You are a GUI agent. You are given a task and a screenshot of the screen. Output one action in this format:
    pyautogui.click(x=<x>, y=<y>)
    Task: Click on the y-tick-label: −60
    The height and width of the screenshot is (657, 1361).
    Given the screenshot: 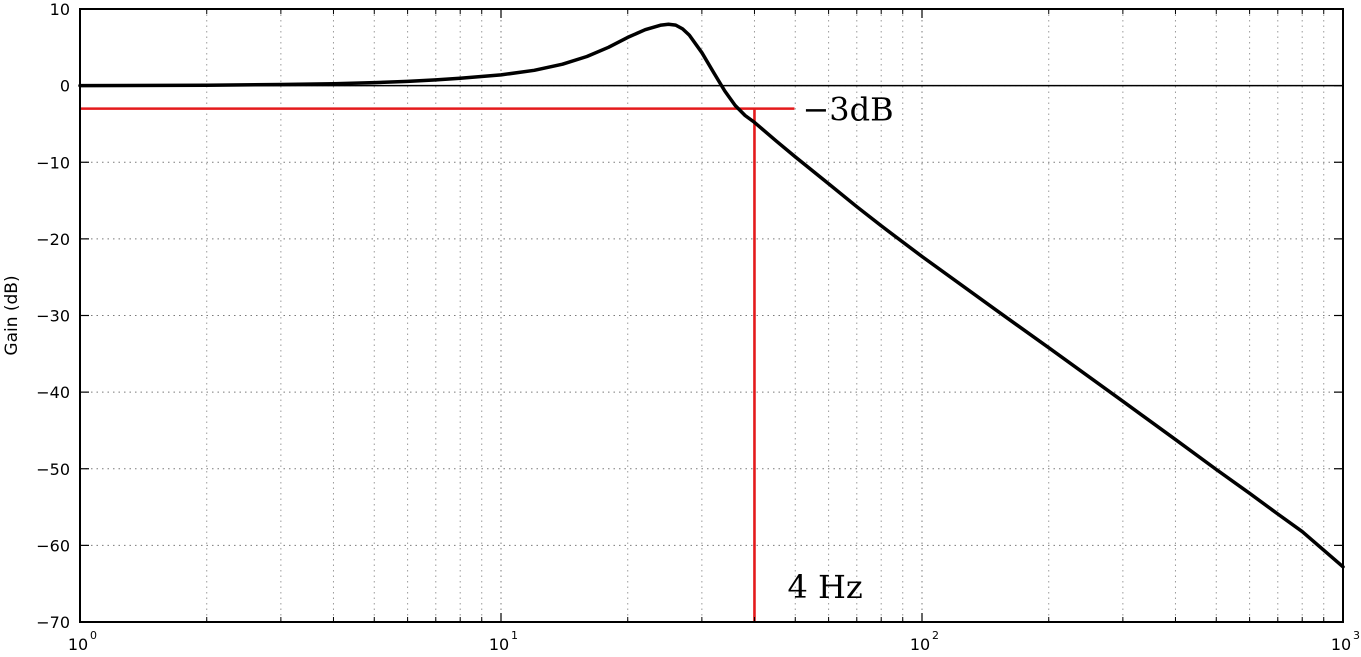 What is the action you would take?
    pyautogui.click(x=53, y=545)
    